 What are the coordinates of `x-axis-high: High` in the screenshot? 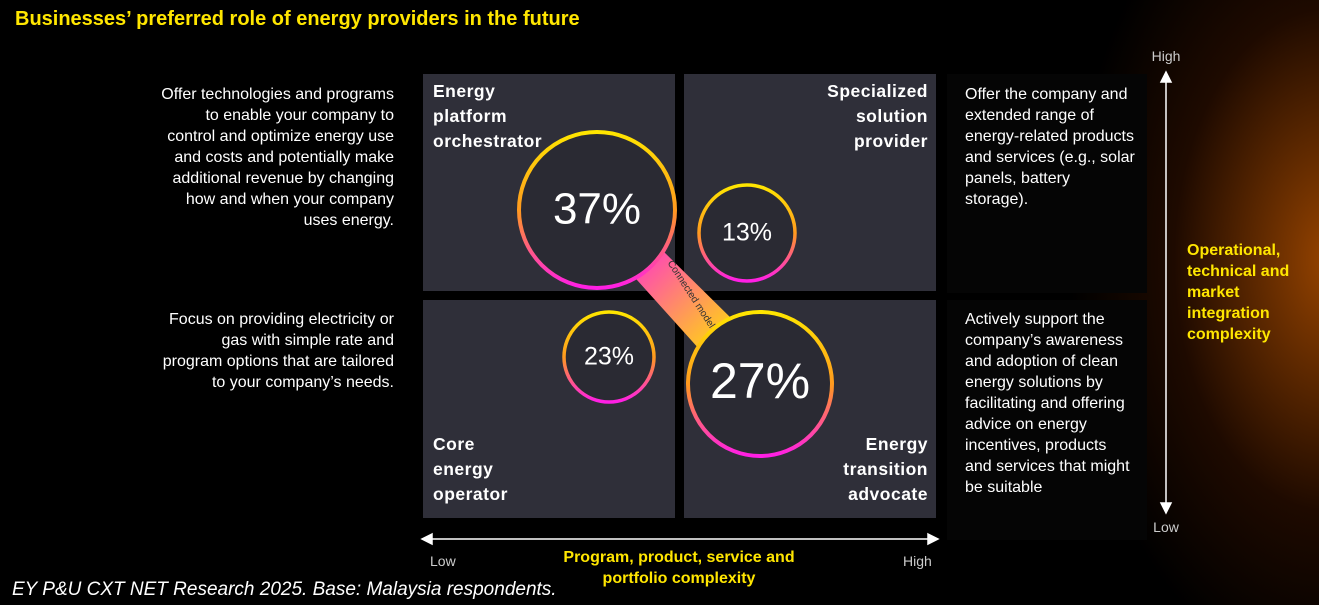 It's located at (917, 561).